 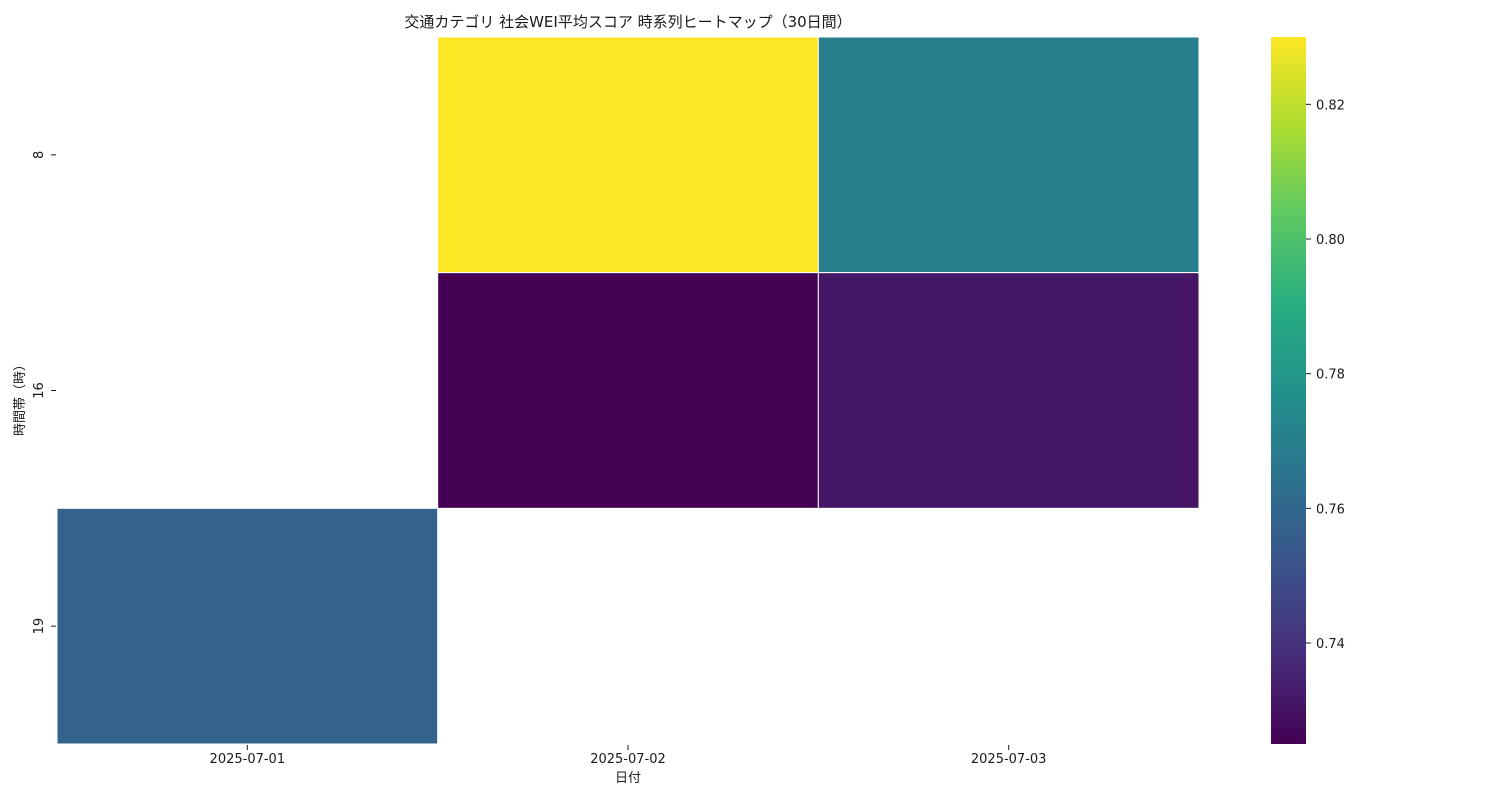 I want to click on colorbar-tick-label: 0.82, so click(x=1330, y=105).